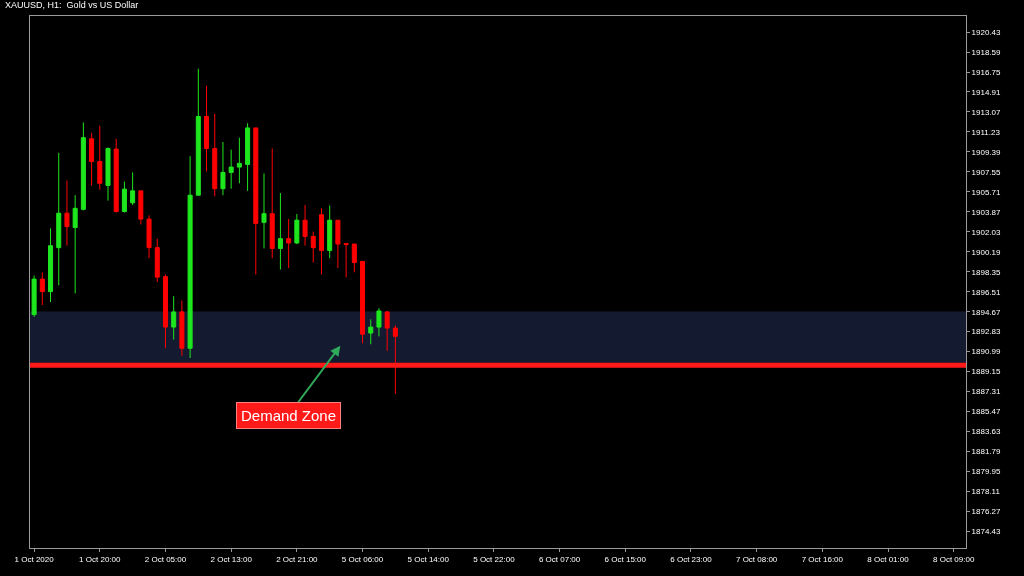  I want to click on y-tick-label: 1900.19, so click(986, 252).